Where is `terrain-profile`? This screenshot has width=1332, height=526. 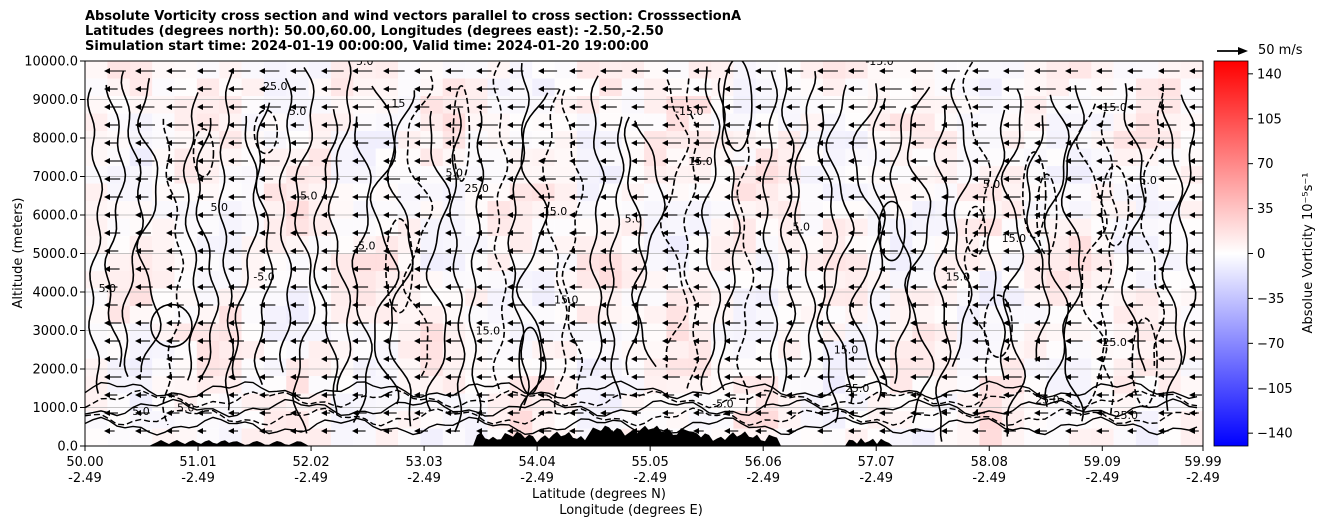 terrain-profile is located at coordinates (644, 435).